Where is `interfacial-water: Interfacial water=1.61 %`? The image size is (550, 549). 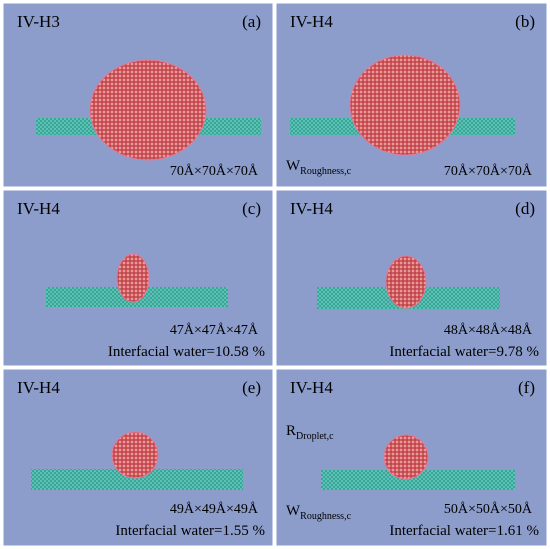 interfacial-water: Interfacial water=1.61 % is located at coordinates (464, 531).